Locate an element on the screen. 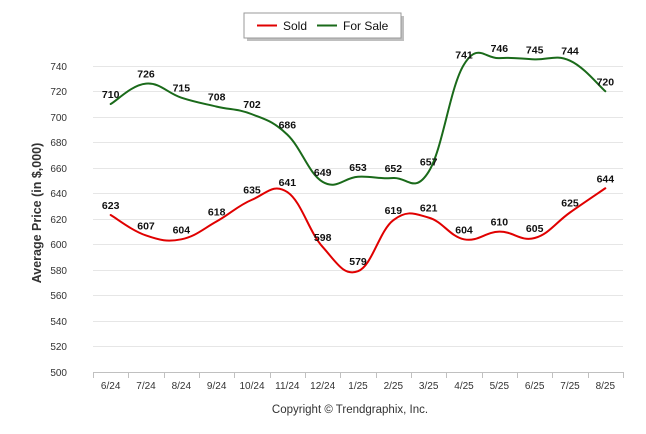 Image resolution: width=646 pixels, height=434 pixels. x-tick-label: 8/24 is located at coordinates (182, 386).